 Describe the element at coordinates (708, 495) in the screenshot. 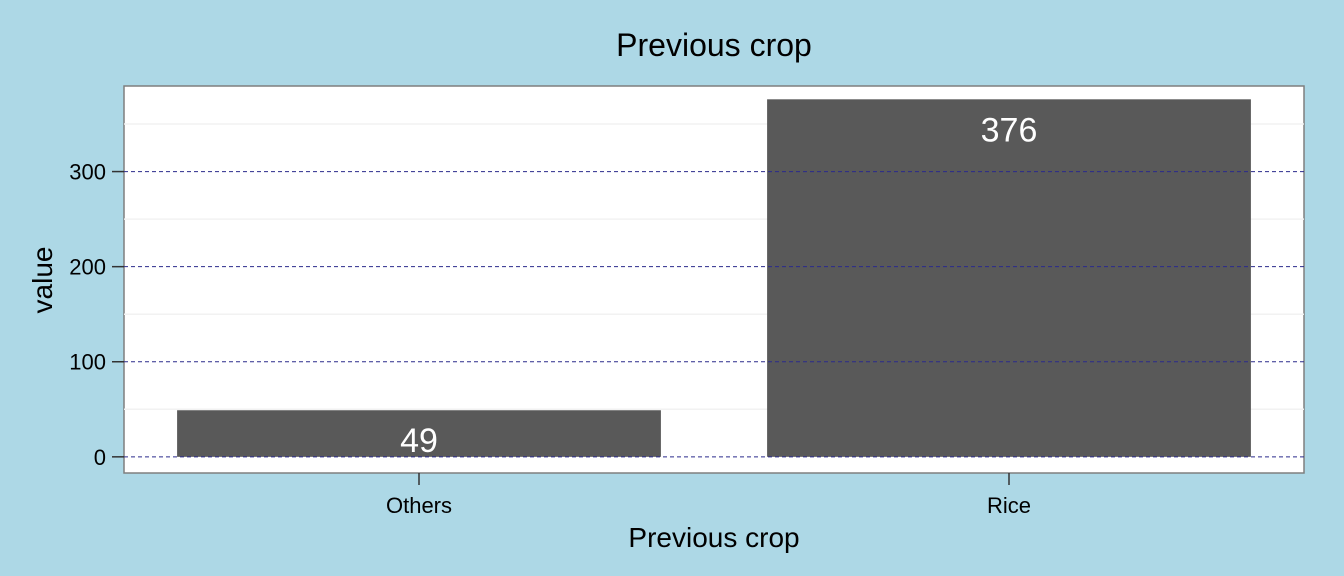

I see `x-axis: Others Rice` at that location.